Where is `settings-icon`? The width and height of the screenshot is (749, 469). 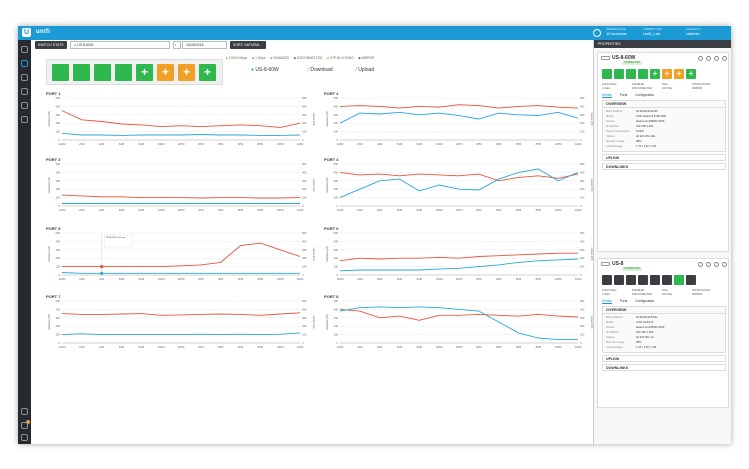
settings-icon is located at coordinates (716, 58).